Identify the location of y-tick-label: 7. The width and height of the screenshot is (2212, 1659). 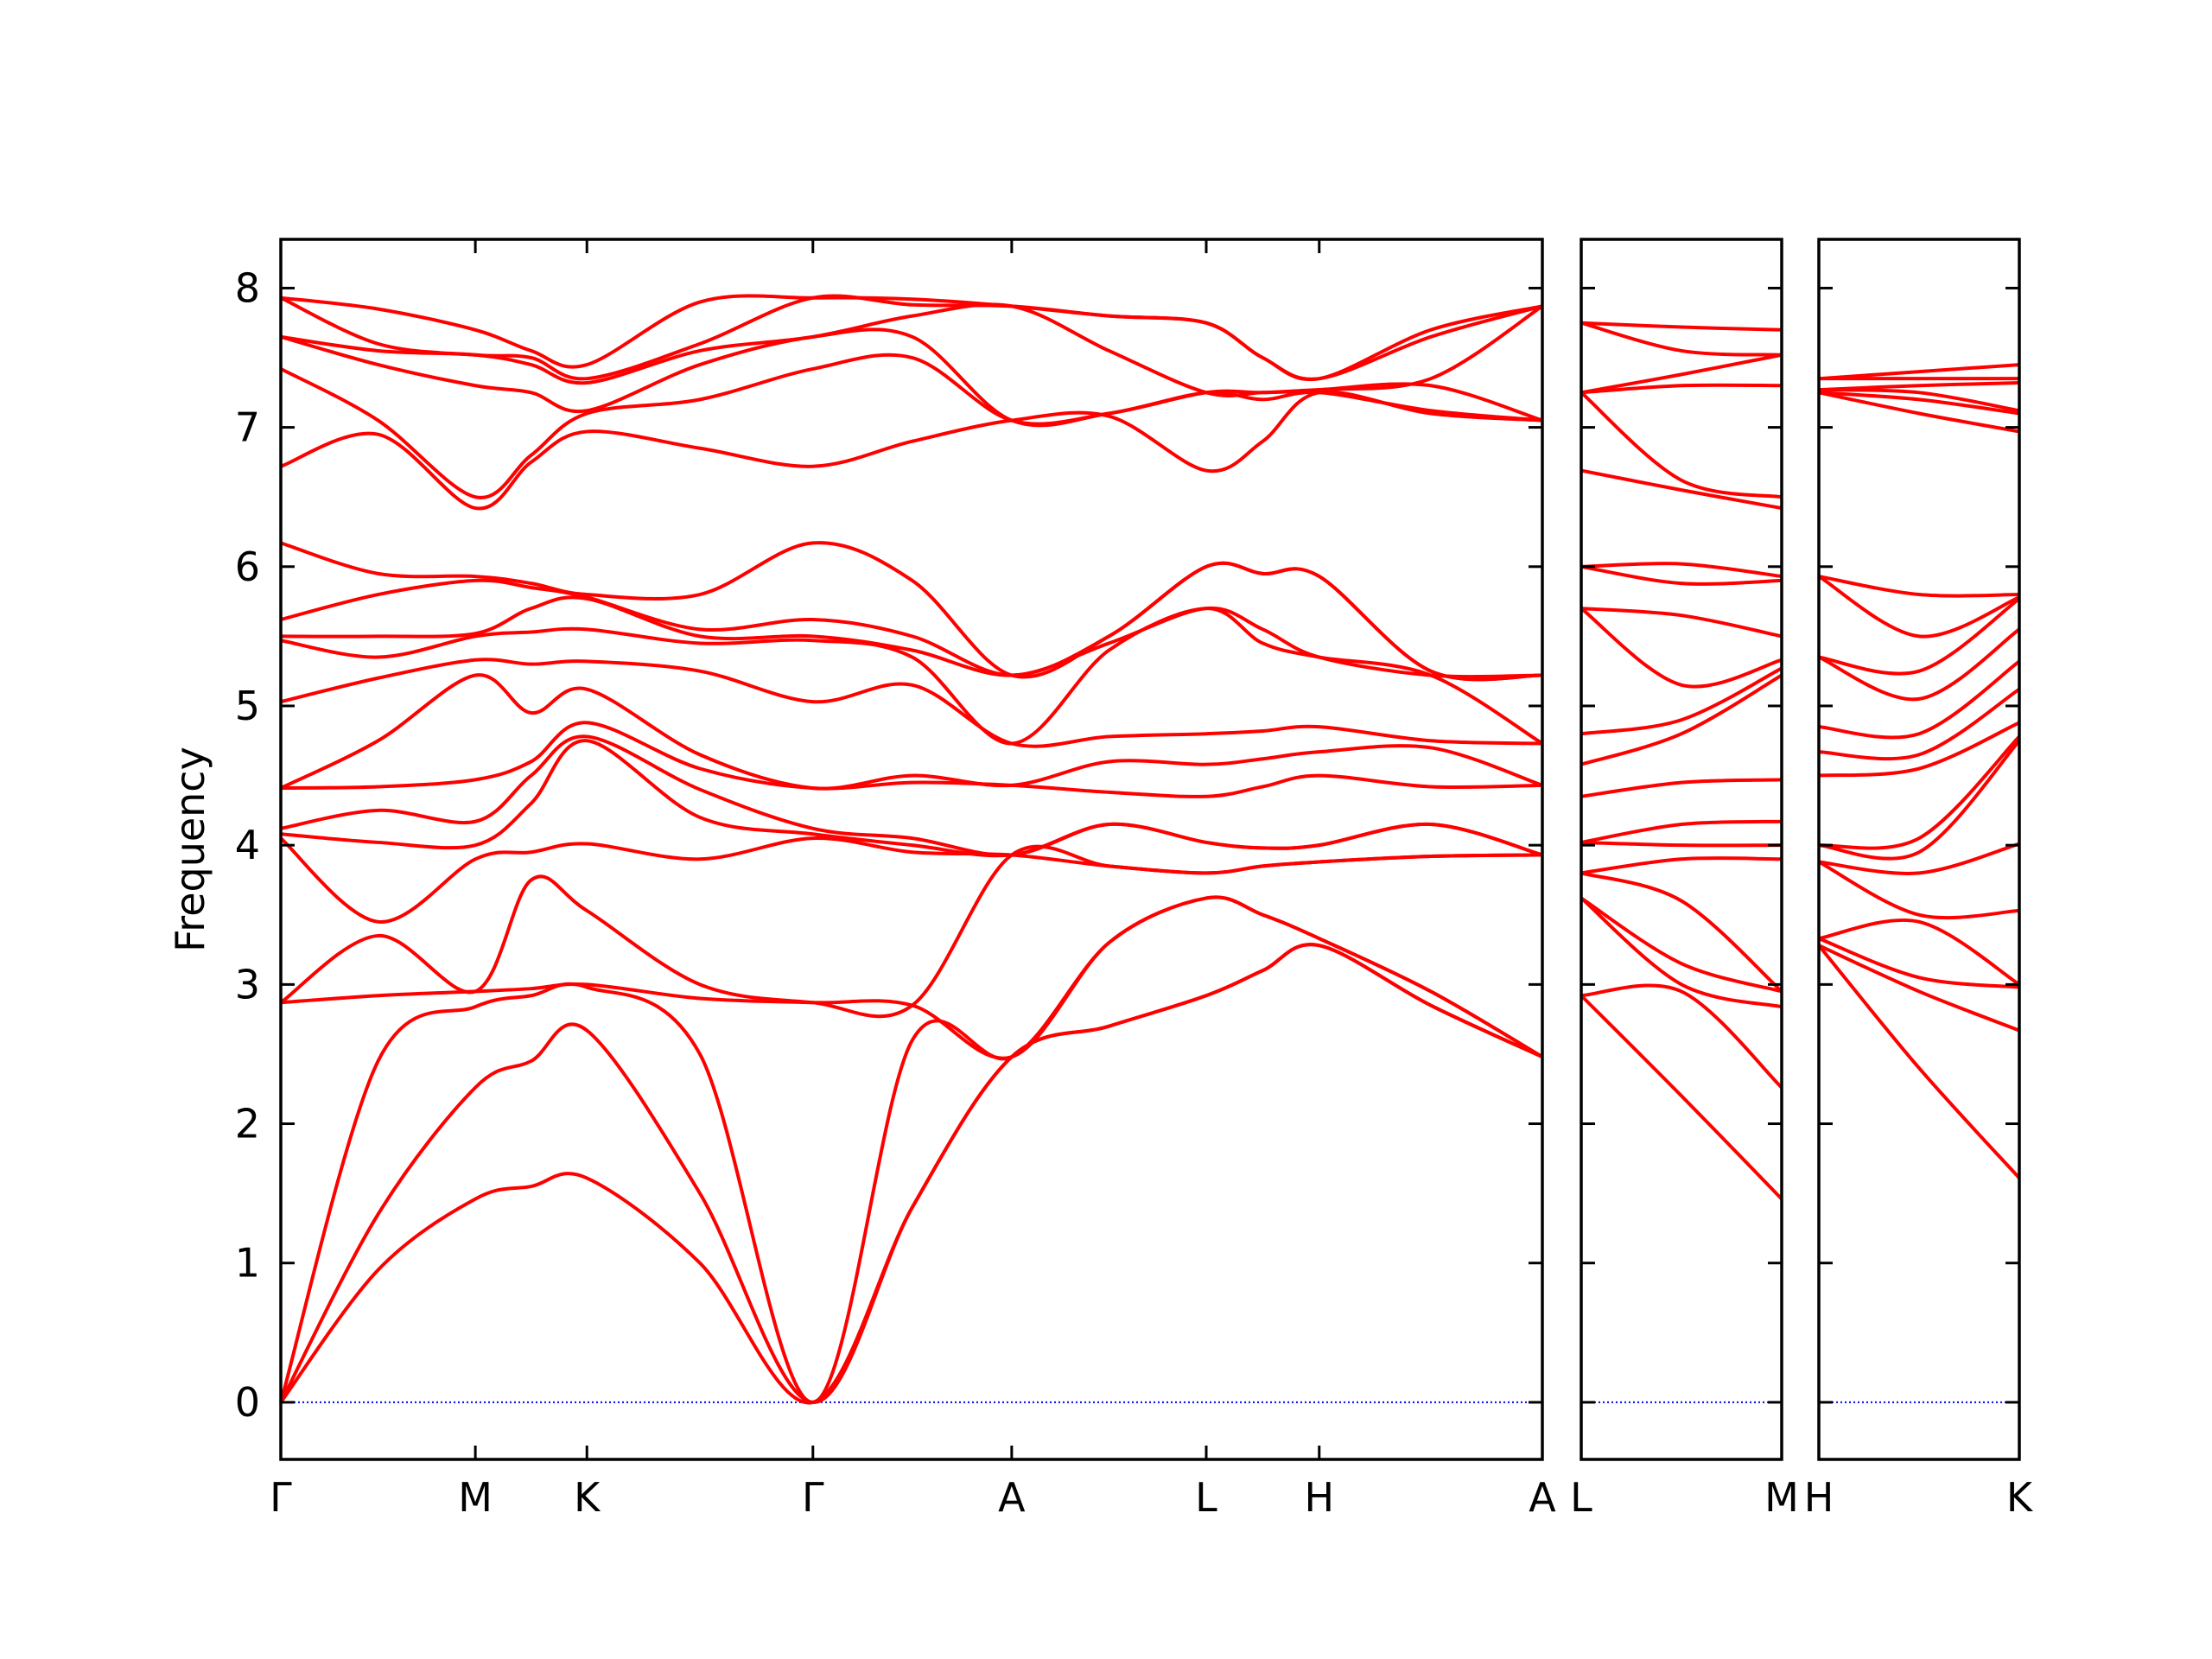
(247, 427).